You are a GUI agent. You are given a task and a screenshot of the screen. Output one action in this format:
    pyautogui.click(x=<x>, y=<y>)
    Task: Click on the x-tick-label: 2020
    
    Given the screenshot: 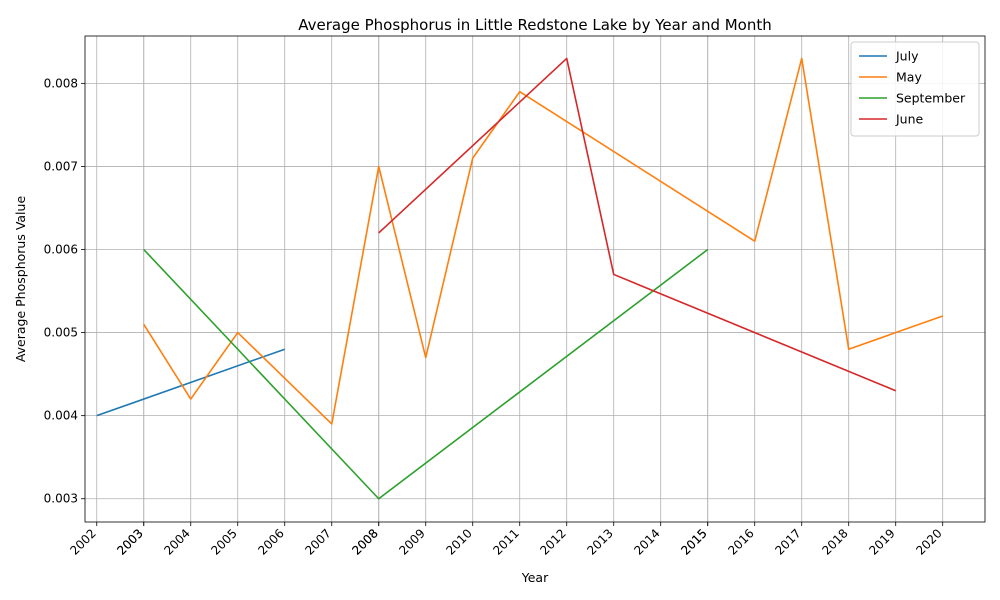 What is the action you would take?
    pyautogui.click(x=928, y=541)
    